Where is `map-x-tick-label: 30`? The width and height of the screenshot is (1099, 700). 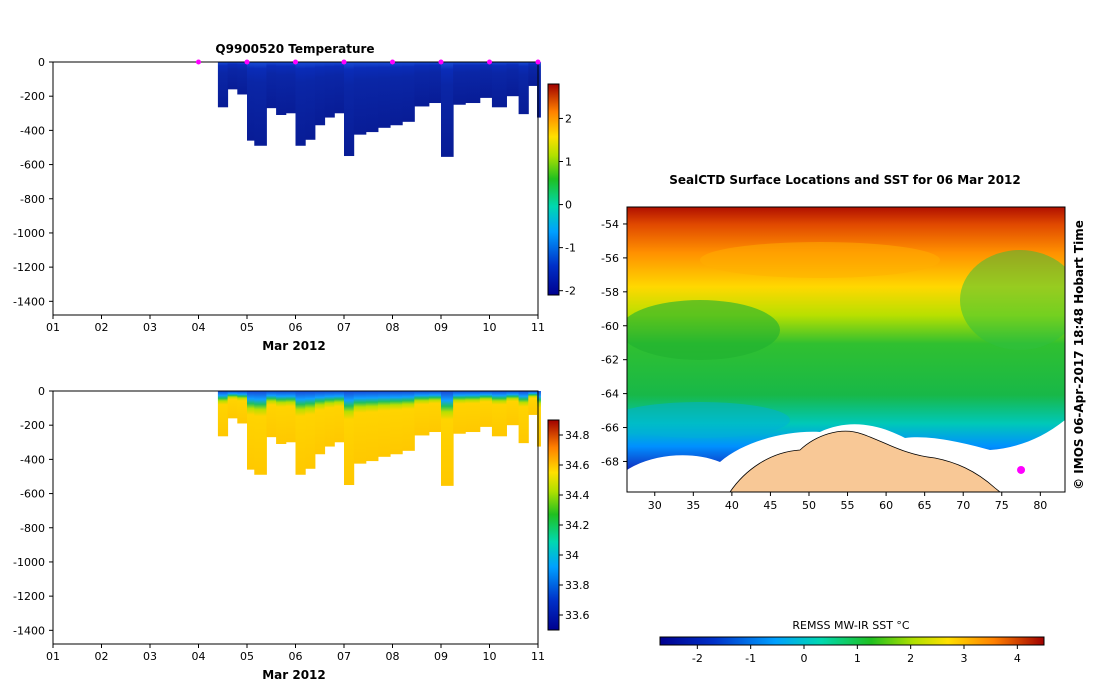 map-x-tick-label: 30 is located at coordinates (655, 505).